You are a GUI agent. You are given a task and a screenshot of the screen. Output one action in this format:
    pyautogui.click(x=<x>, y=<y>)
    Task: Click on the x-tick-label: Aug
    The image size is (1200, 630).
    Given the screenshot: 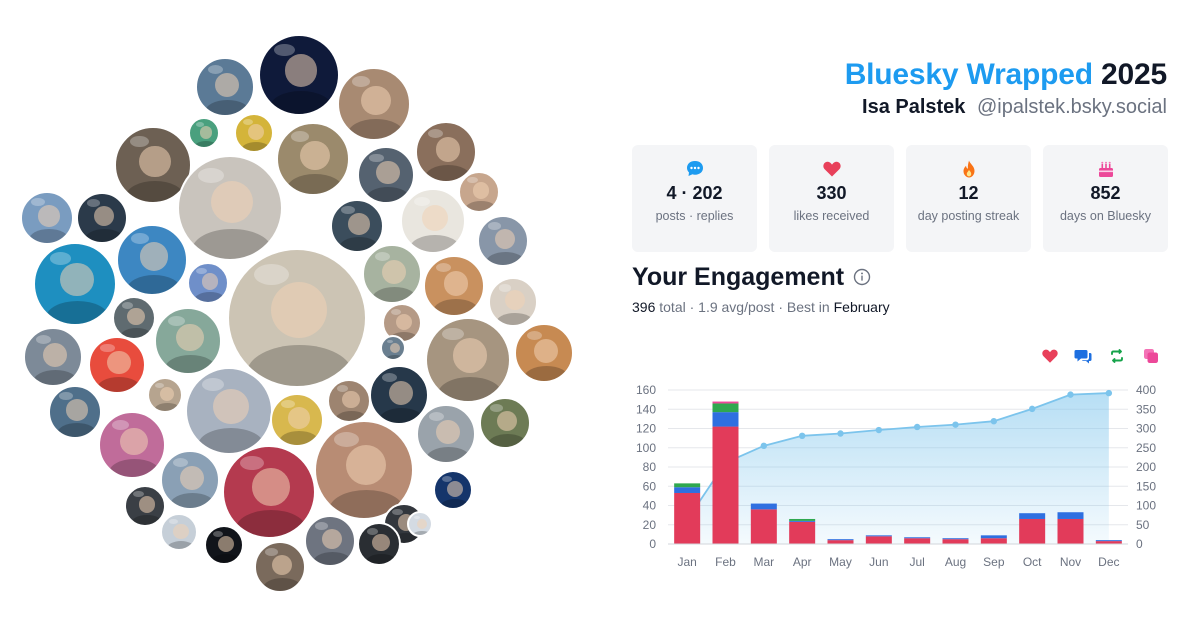 What is the action you would take?
    pyautogui.click(x=955, y=562)
    